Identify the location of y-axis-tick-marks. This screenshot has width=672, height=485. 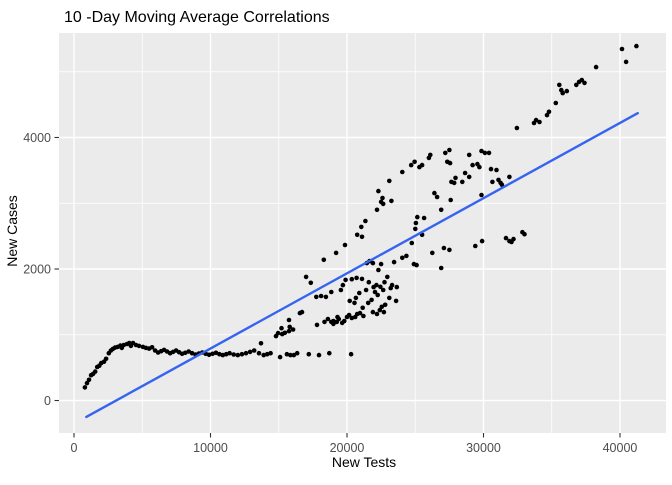
(56, 269).